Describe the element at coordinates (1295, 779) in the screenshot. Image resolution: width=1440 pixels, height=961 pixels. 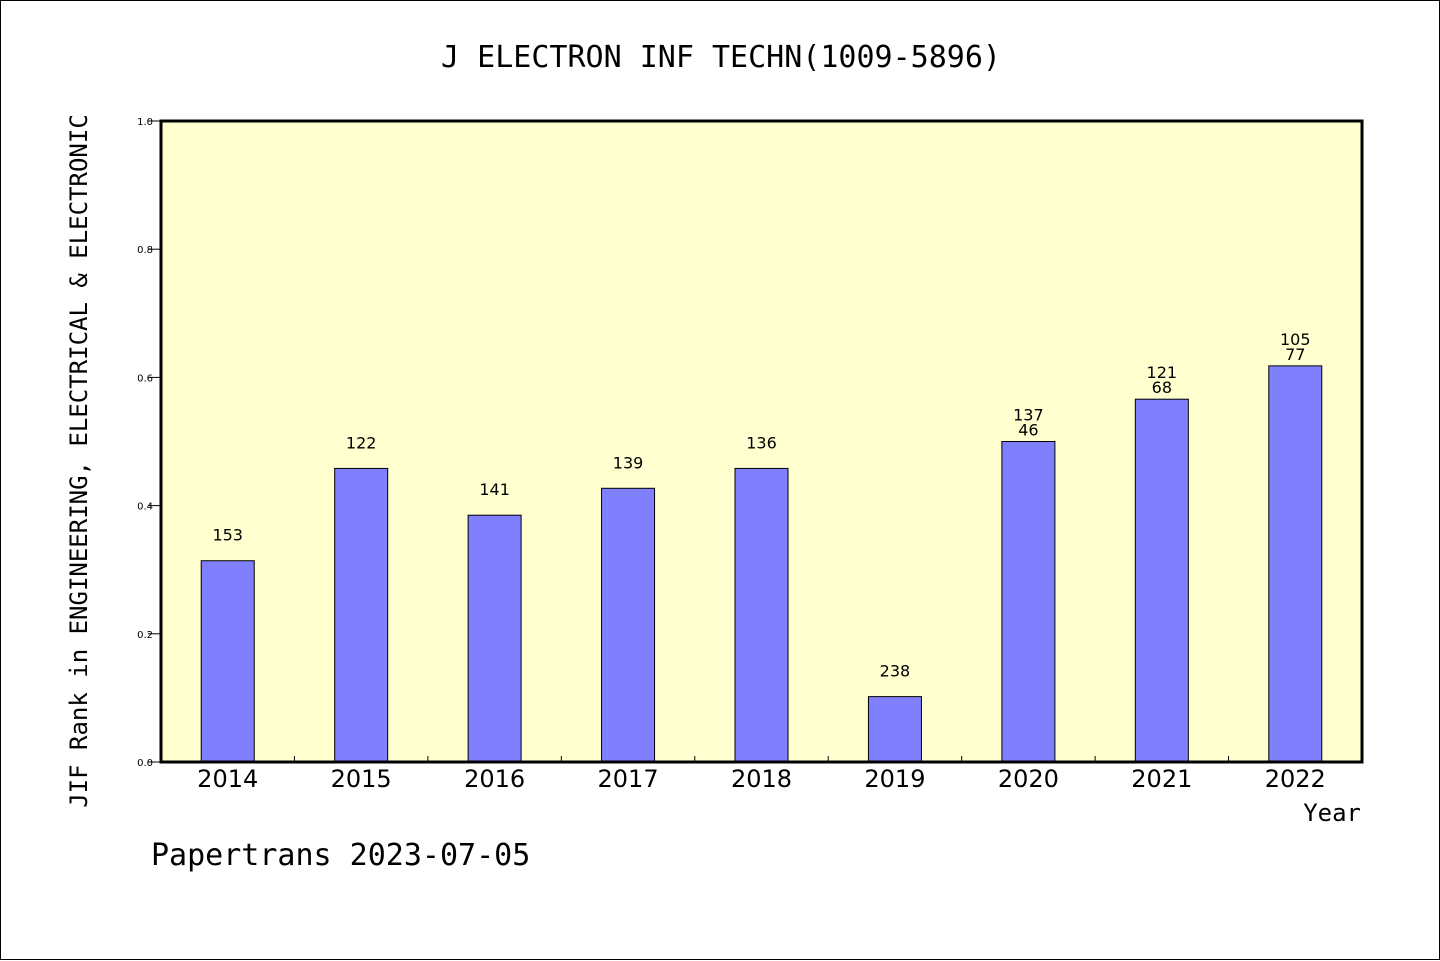
I see `x-tick-label-2022: 2022` at that location.